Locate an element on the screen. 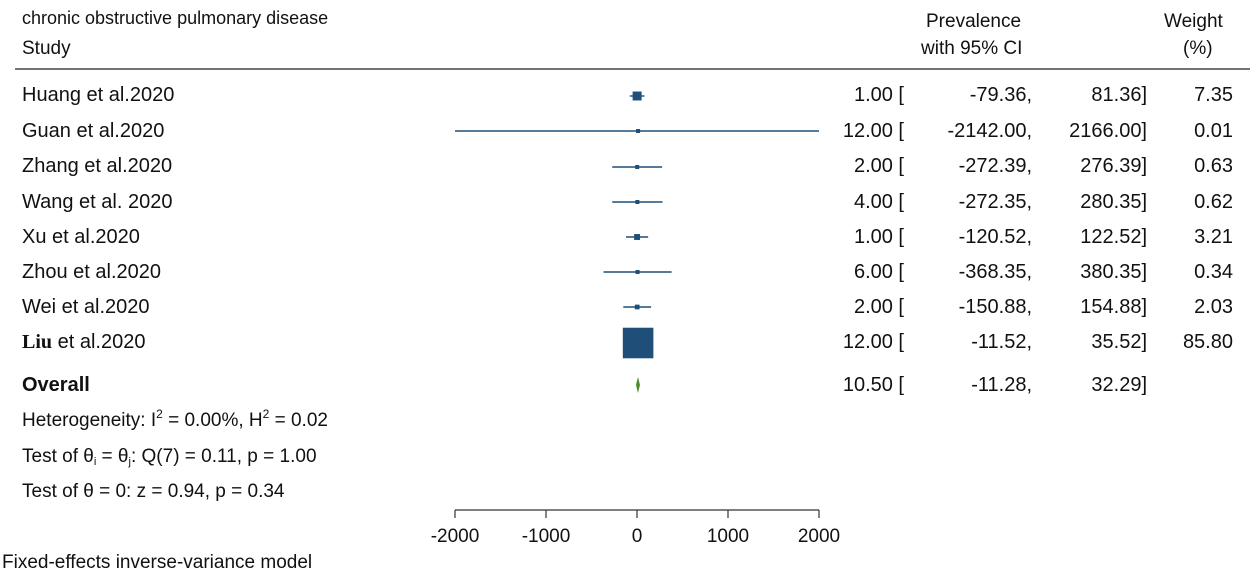 Image resolution: width=1256 pixels, height=579 pixels. study-label: Xu et al.2020 is located at coordinates (81, 237).